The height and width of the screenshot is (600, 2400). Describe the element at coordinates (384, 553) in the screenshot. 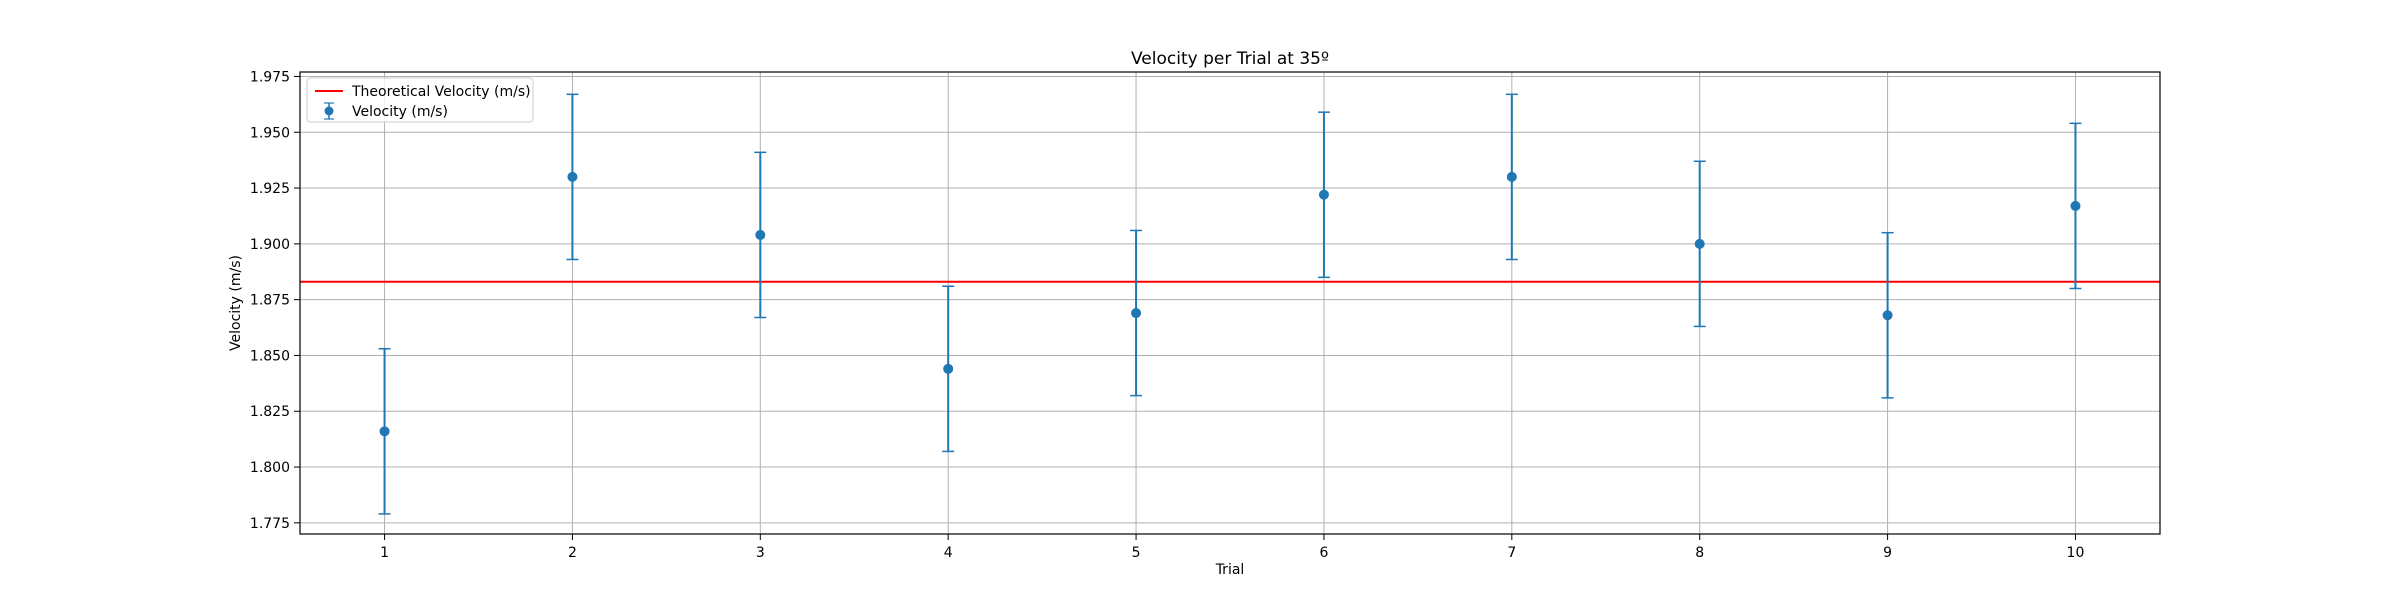

I see `x-tick-label: 1` at that location.